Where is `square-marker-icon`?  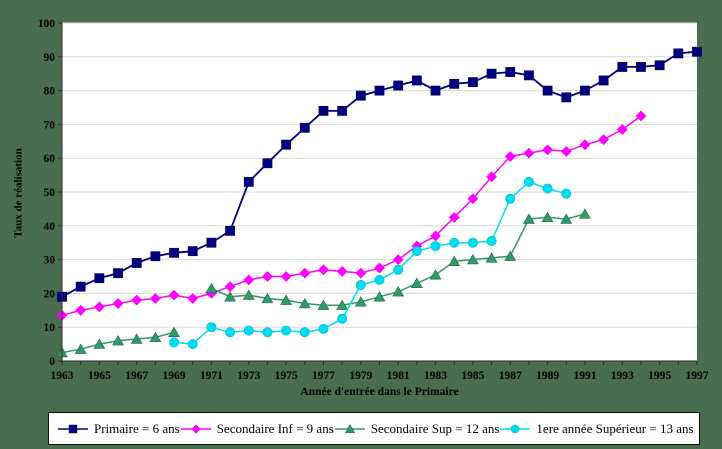 square-marker-icon is located at coordinates (73, 428).